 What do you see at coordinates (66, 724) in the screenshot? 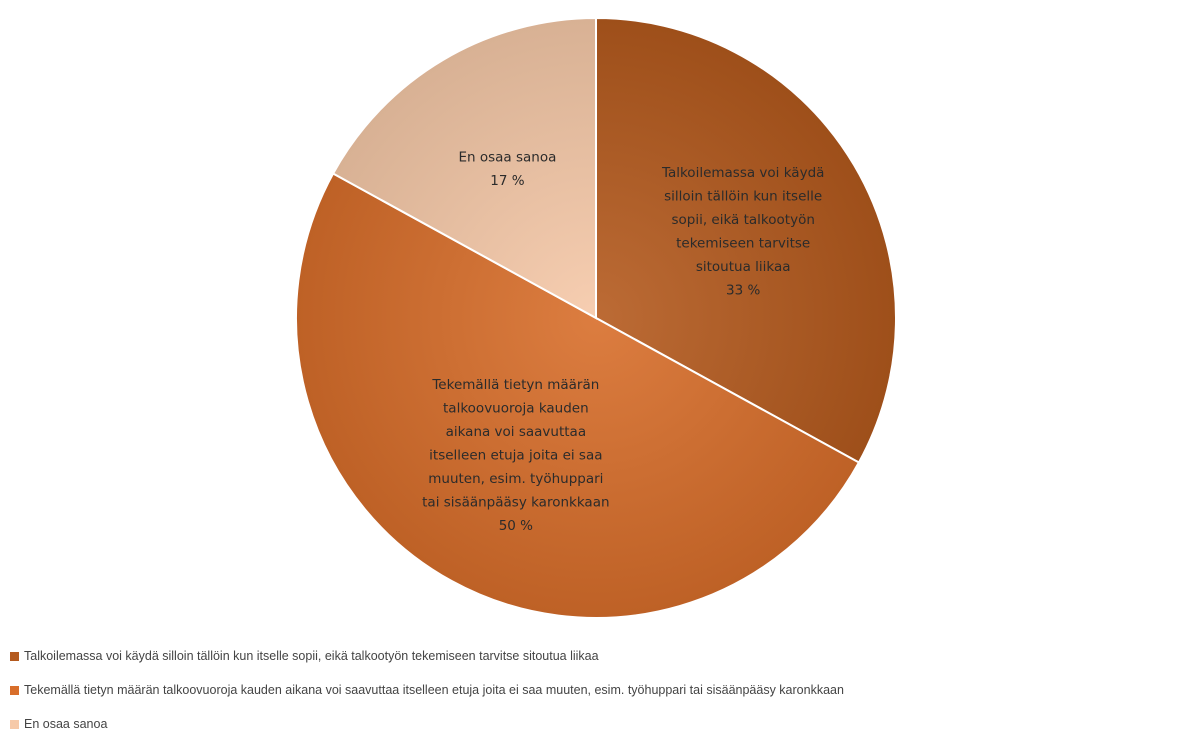
I see `legend-label: En osaa sanoa` at bounding box center [66, 724].